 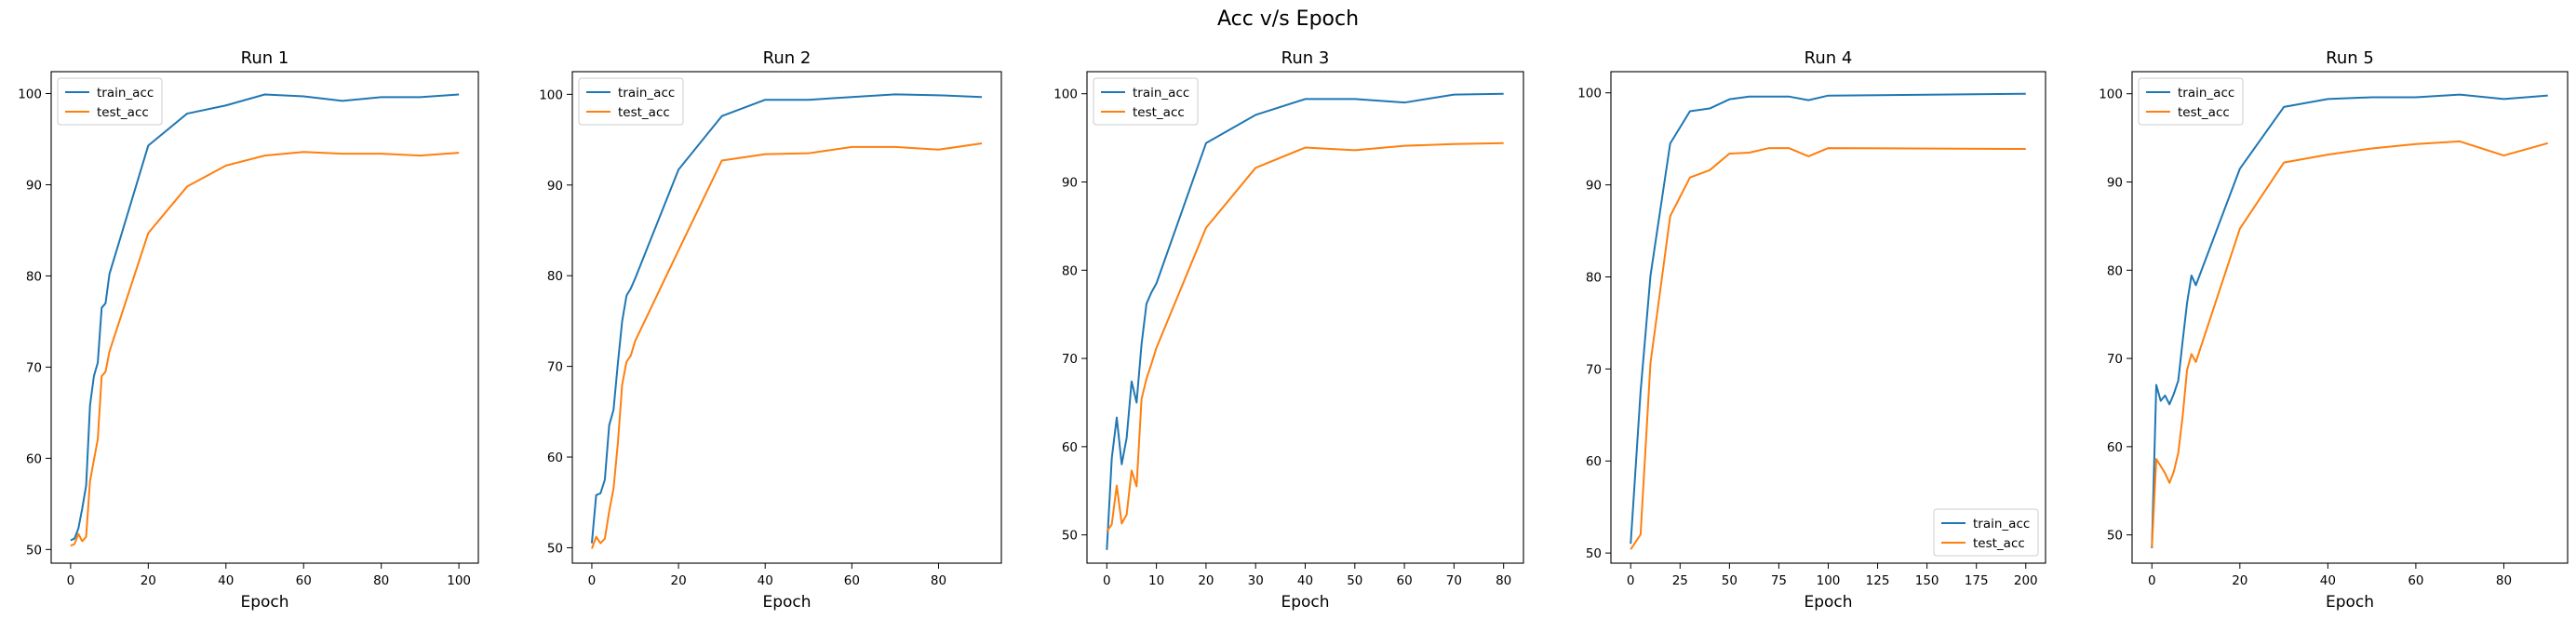 I want to click on chart-title: Run 4, so click(x=1829, y=58).